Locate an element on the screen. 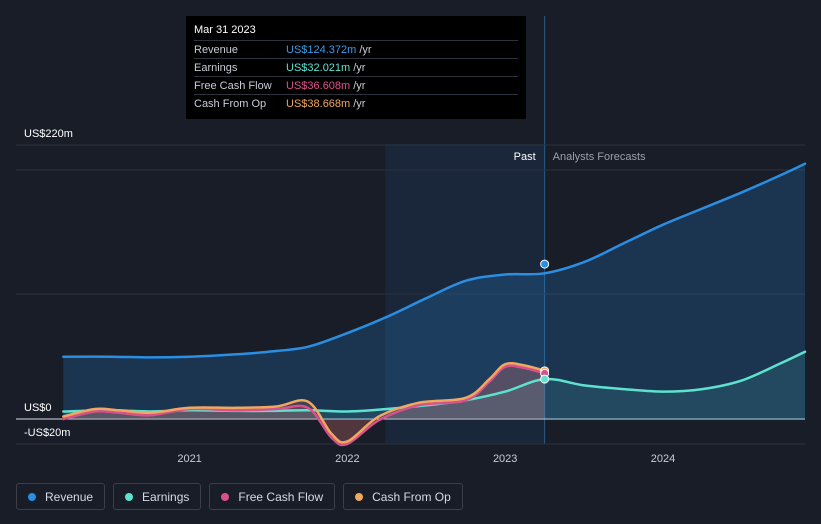  tooltip-row-value: US$36.608m is located at coordinates (318, 85).